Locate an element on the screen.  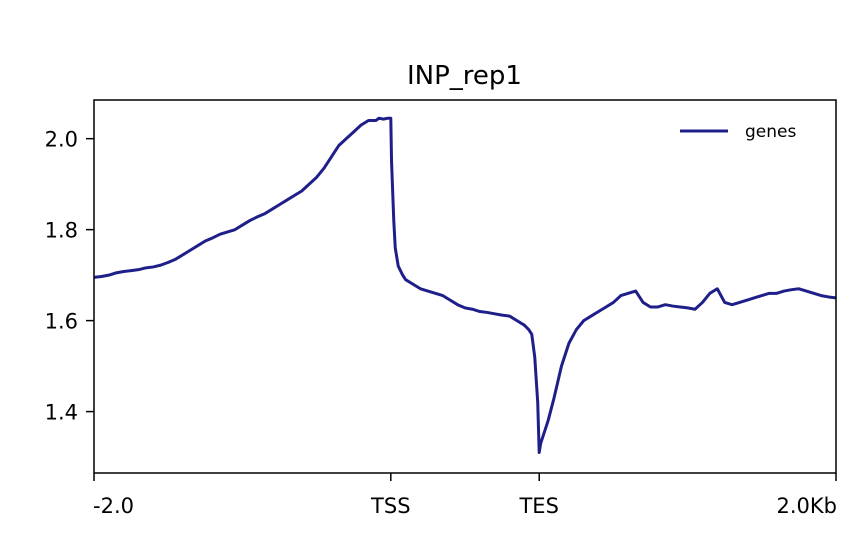
y-tick-label: 1.4 is located at coordinates (61, 413).